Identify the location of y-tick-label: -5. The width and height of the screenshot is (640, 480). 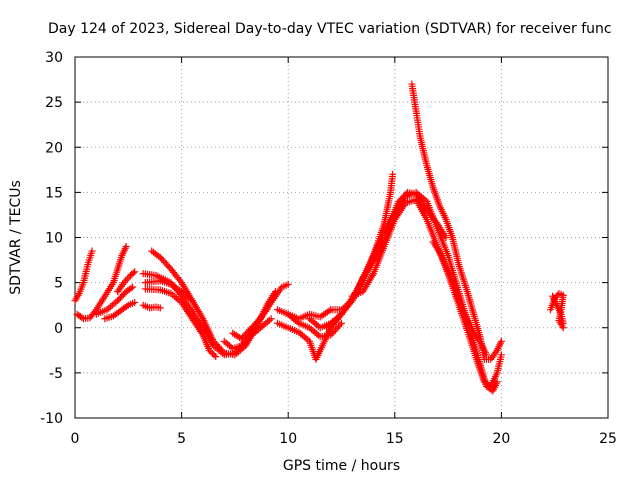
(56, 374).